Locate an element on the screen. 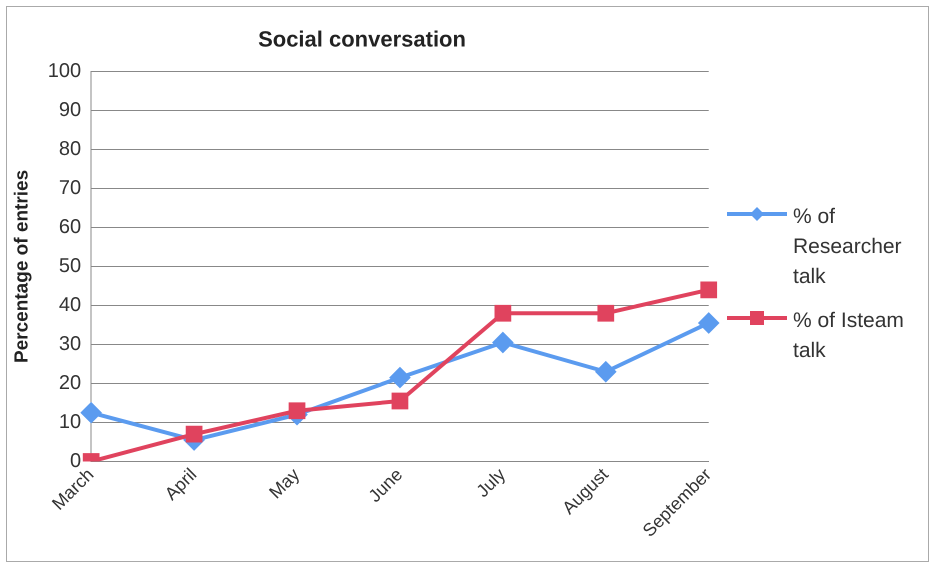 The height and width of the screenshot is (568, 935). y-tick-label: 60 is located at coordinates (70, 227).